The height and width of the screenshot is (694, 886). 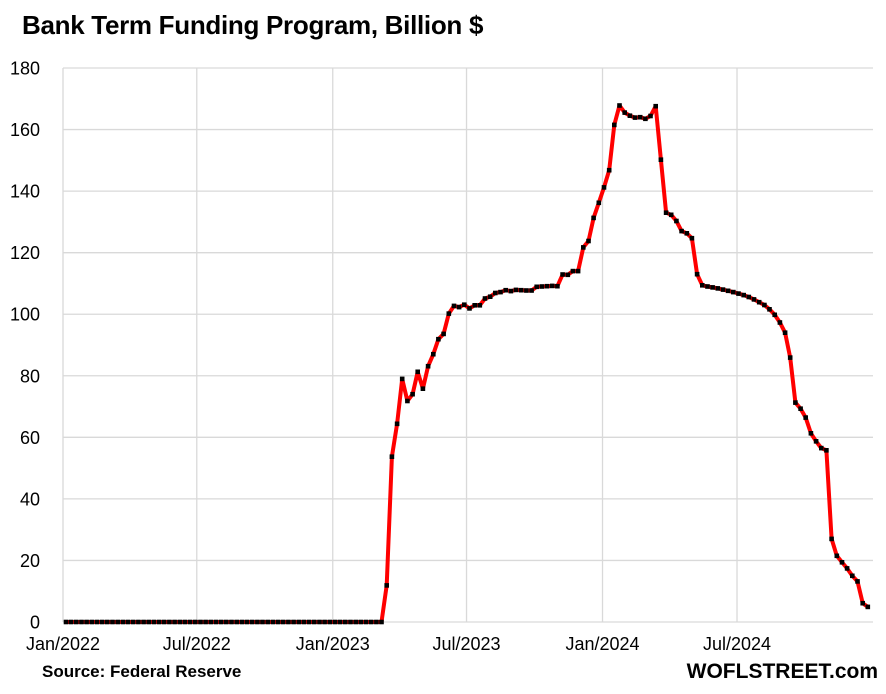 What do you see at coordinates (25, 253) in the screenshot?
I see `y-tick-label: 120` at bounding box center [25, 253].